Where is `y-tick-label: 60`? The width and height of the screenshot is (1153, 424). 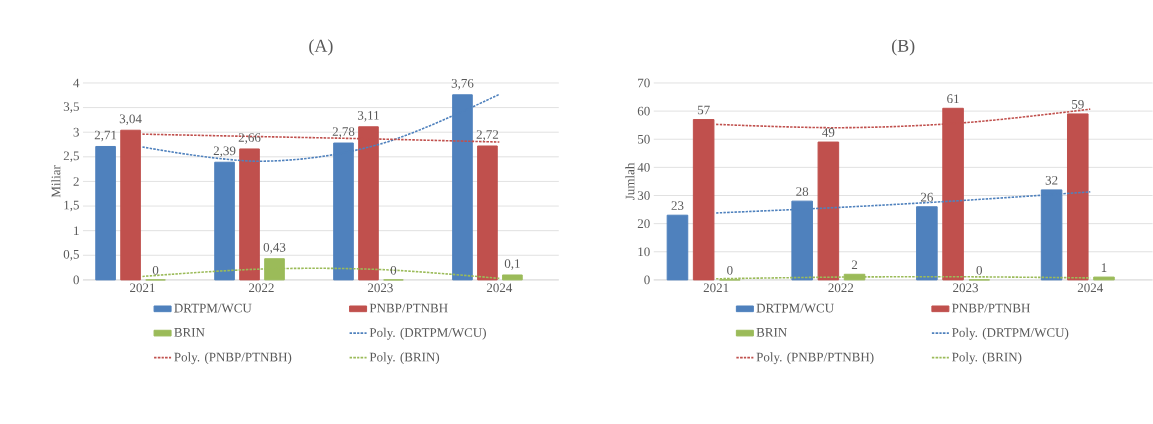
y-tick-label: 60 is located at coordinates (643, 111).